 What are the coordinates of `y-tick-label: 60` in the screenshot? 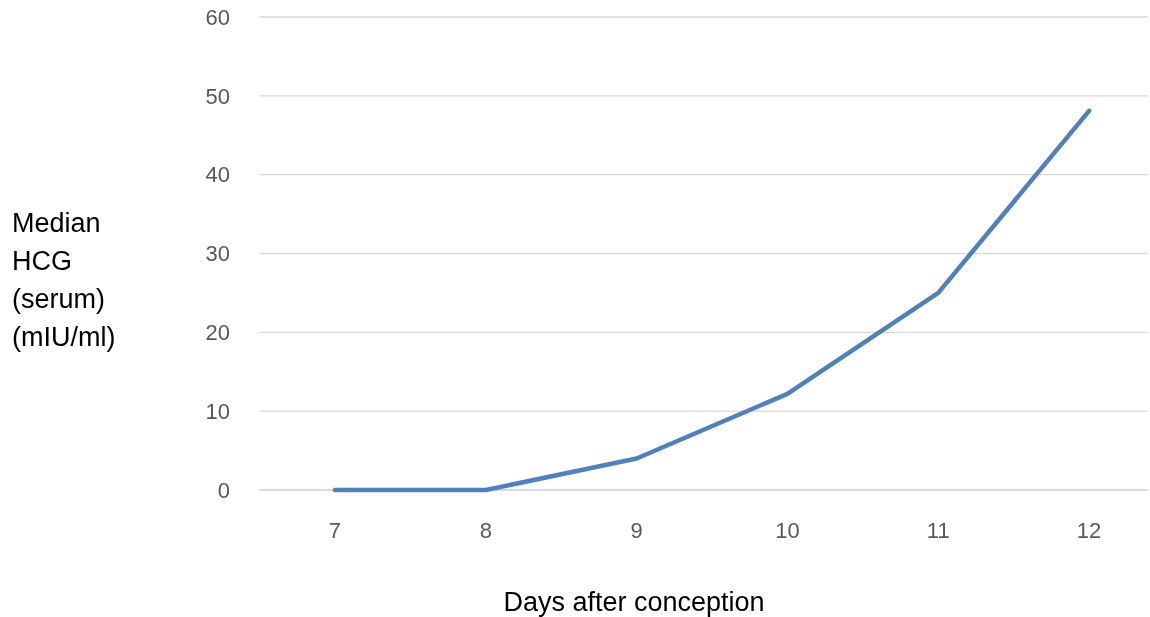 It's located at (217, 17).